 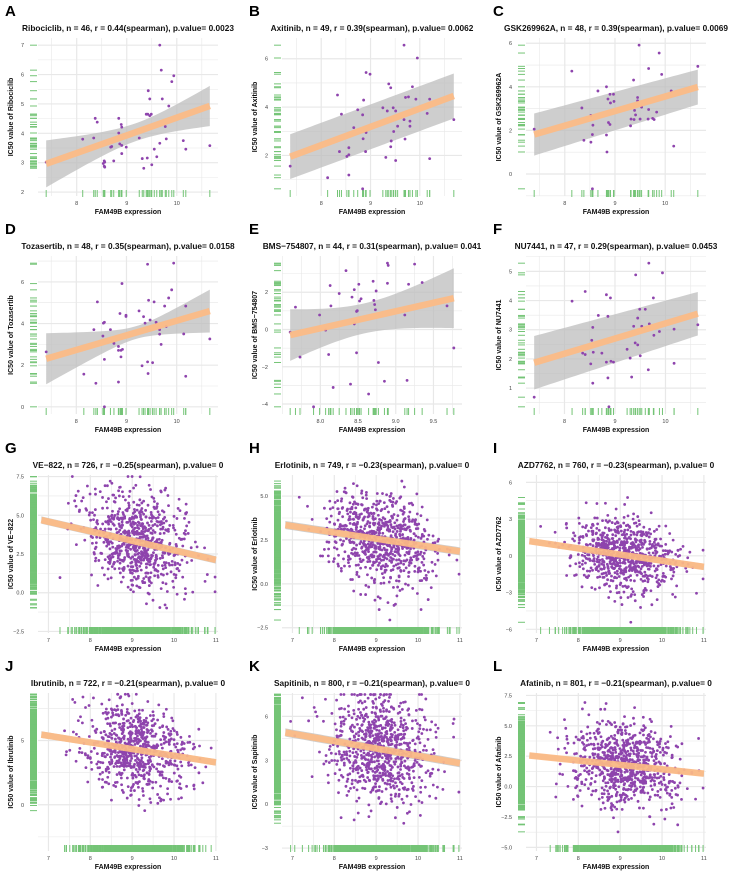 I want to click on y-tick-label: −2, so click(x=265, y=368).